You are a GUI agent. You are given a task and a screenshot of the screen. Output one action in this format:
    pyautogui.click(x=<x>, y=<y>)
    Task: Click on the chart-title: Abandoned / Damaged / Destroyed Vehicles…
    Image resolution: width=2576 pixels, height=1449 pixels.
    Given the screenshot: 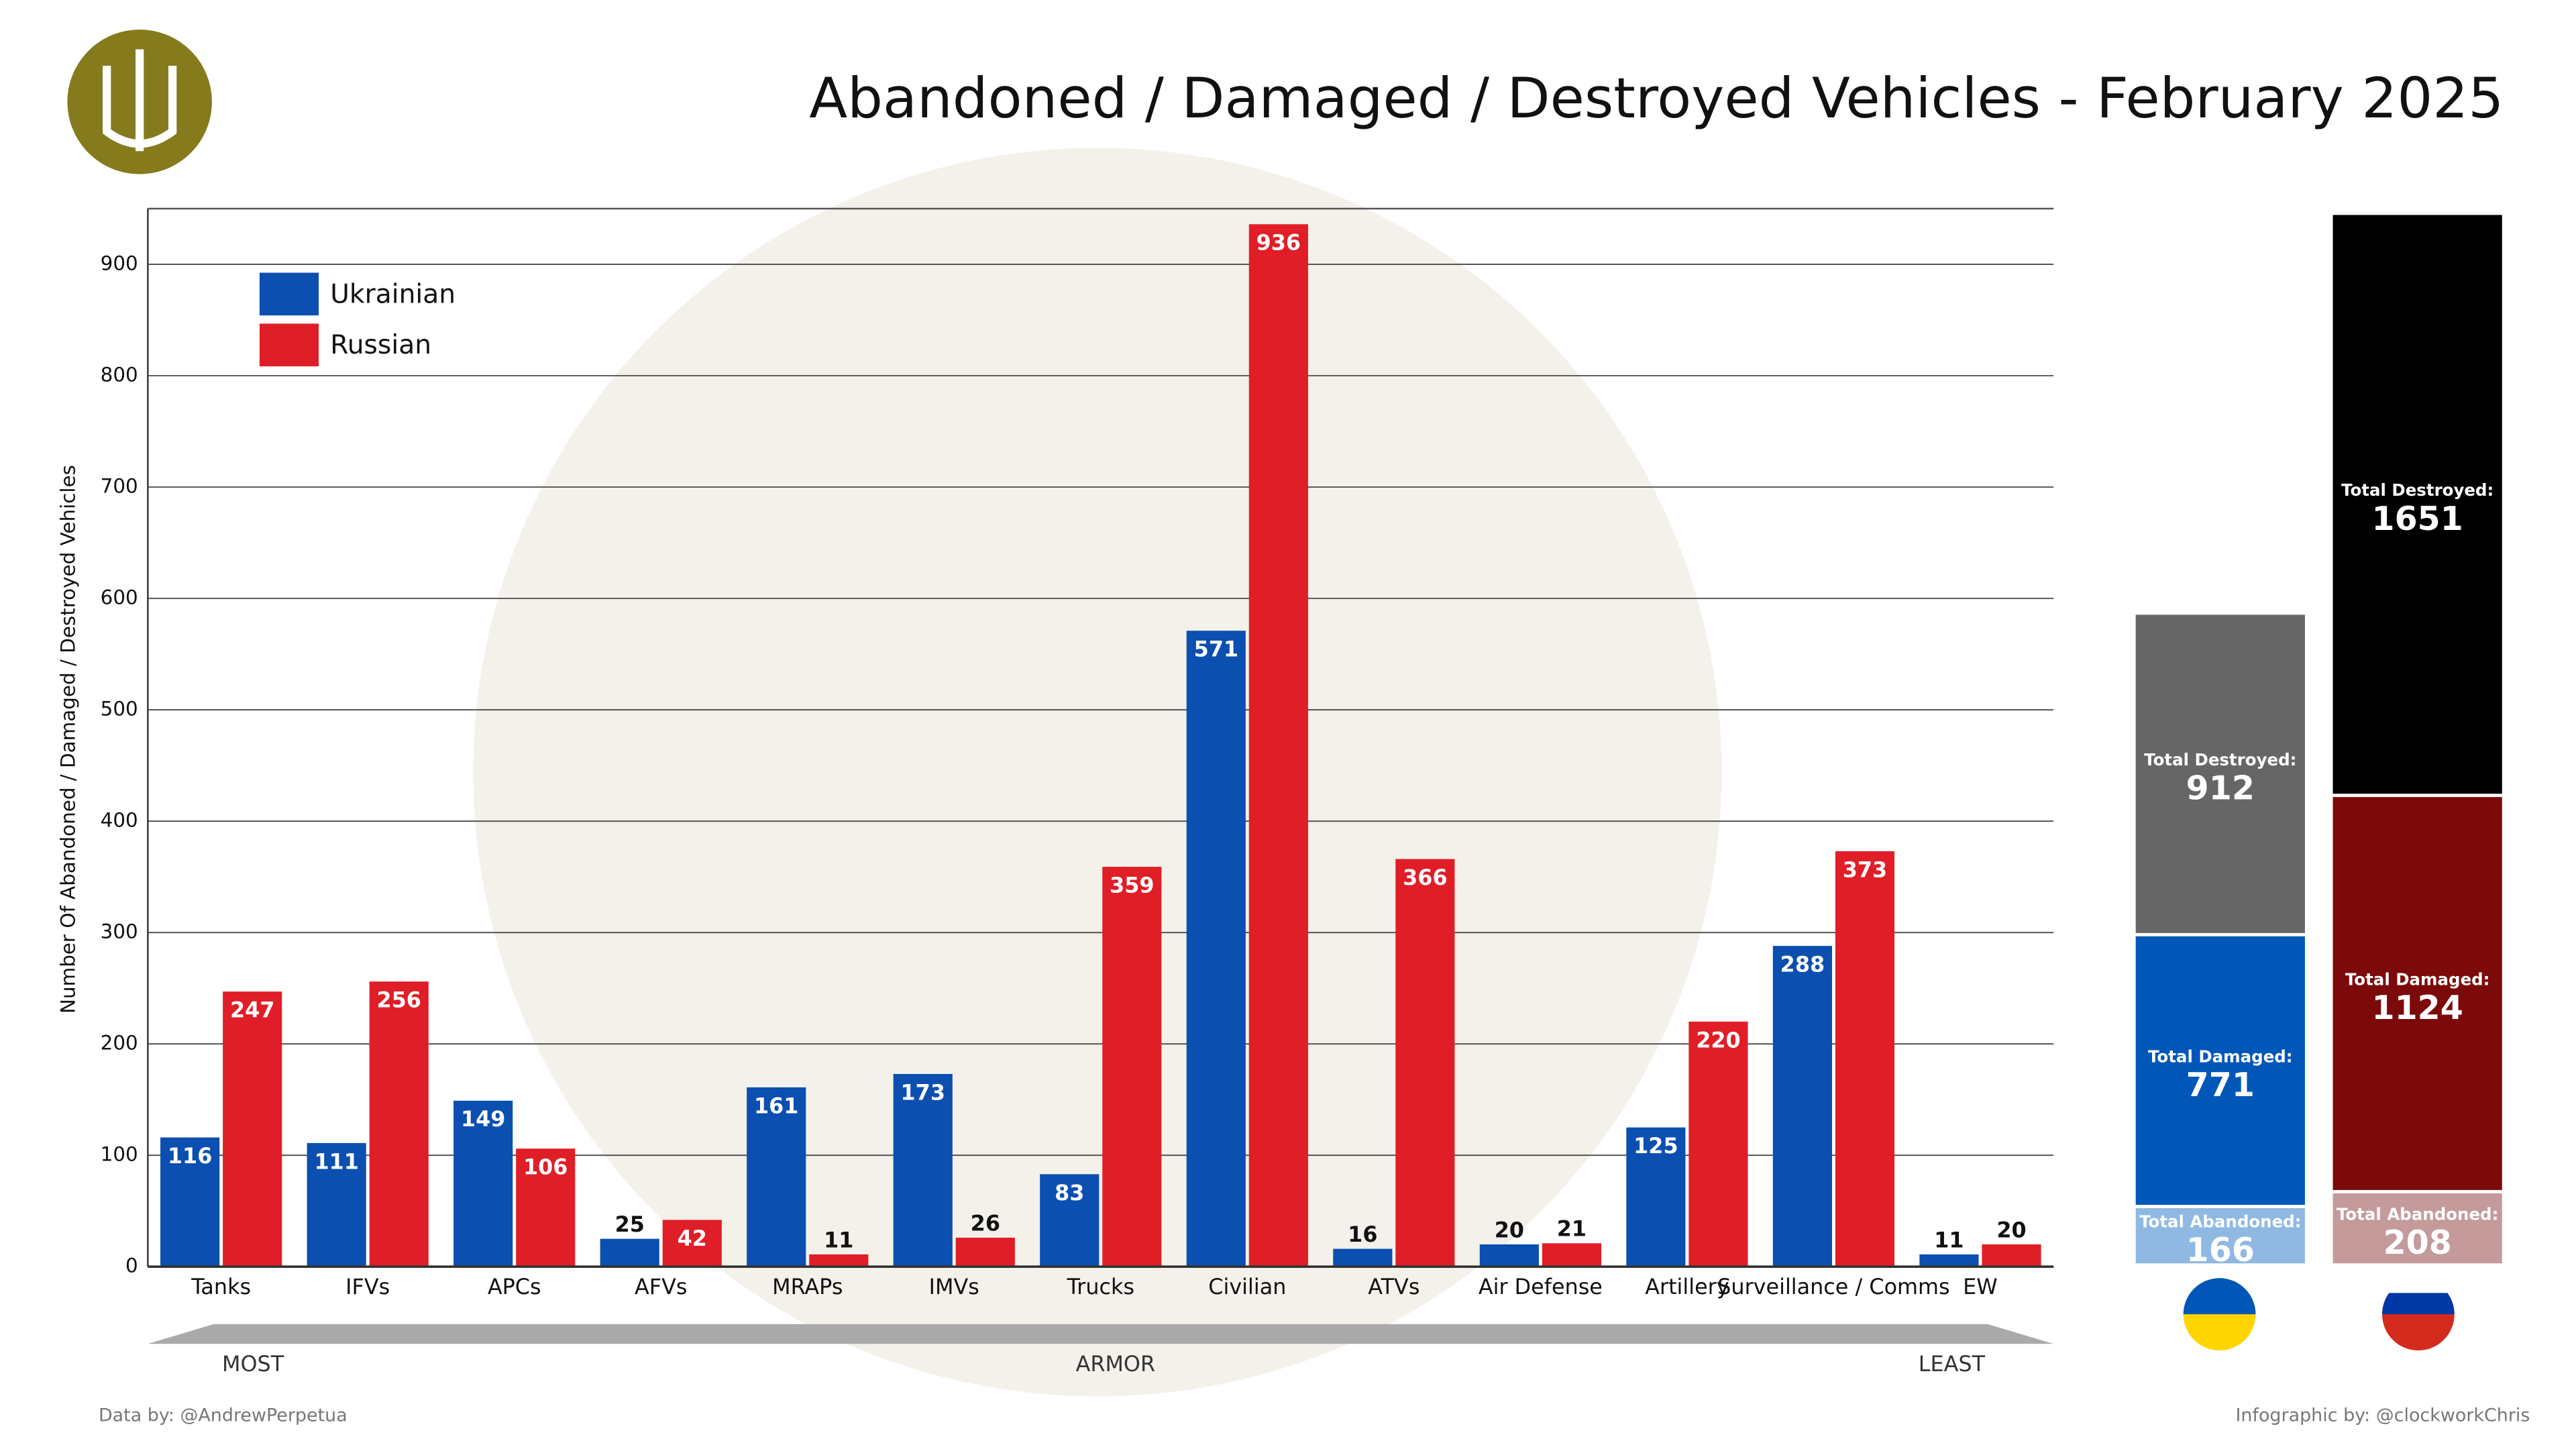 What is the action you would take?
    pyautogui.click(x=1656, y=98)
    